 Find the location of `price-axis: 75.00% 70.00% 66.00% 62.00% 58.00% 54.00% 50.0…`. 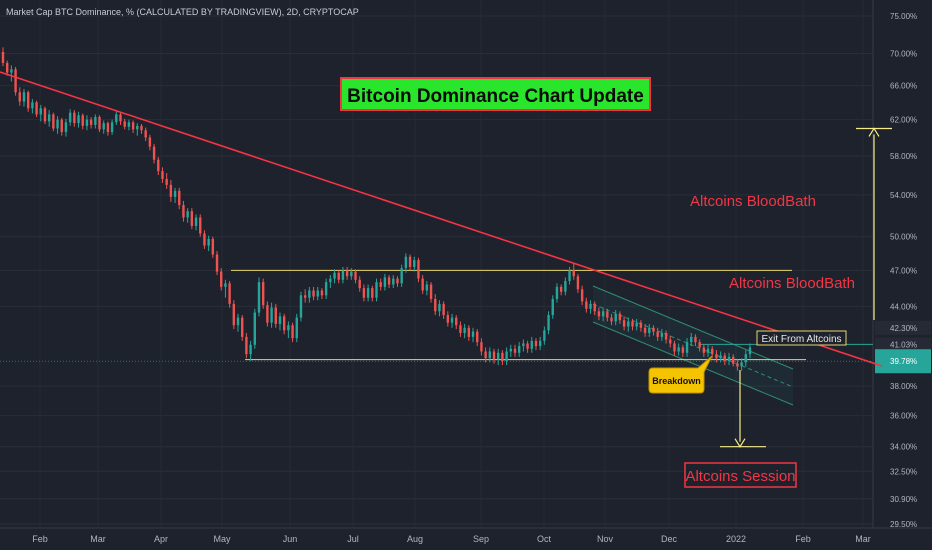

price-axis: 75.00% 70.00% 66.00% 62.00% 58.00% 54.00% 50.0… is located at coordinates (901, 264).